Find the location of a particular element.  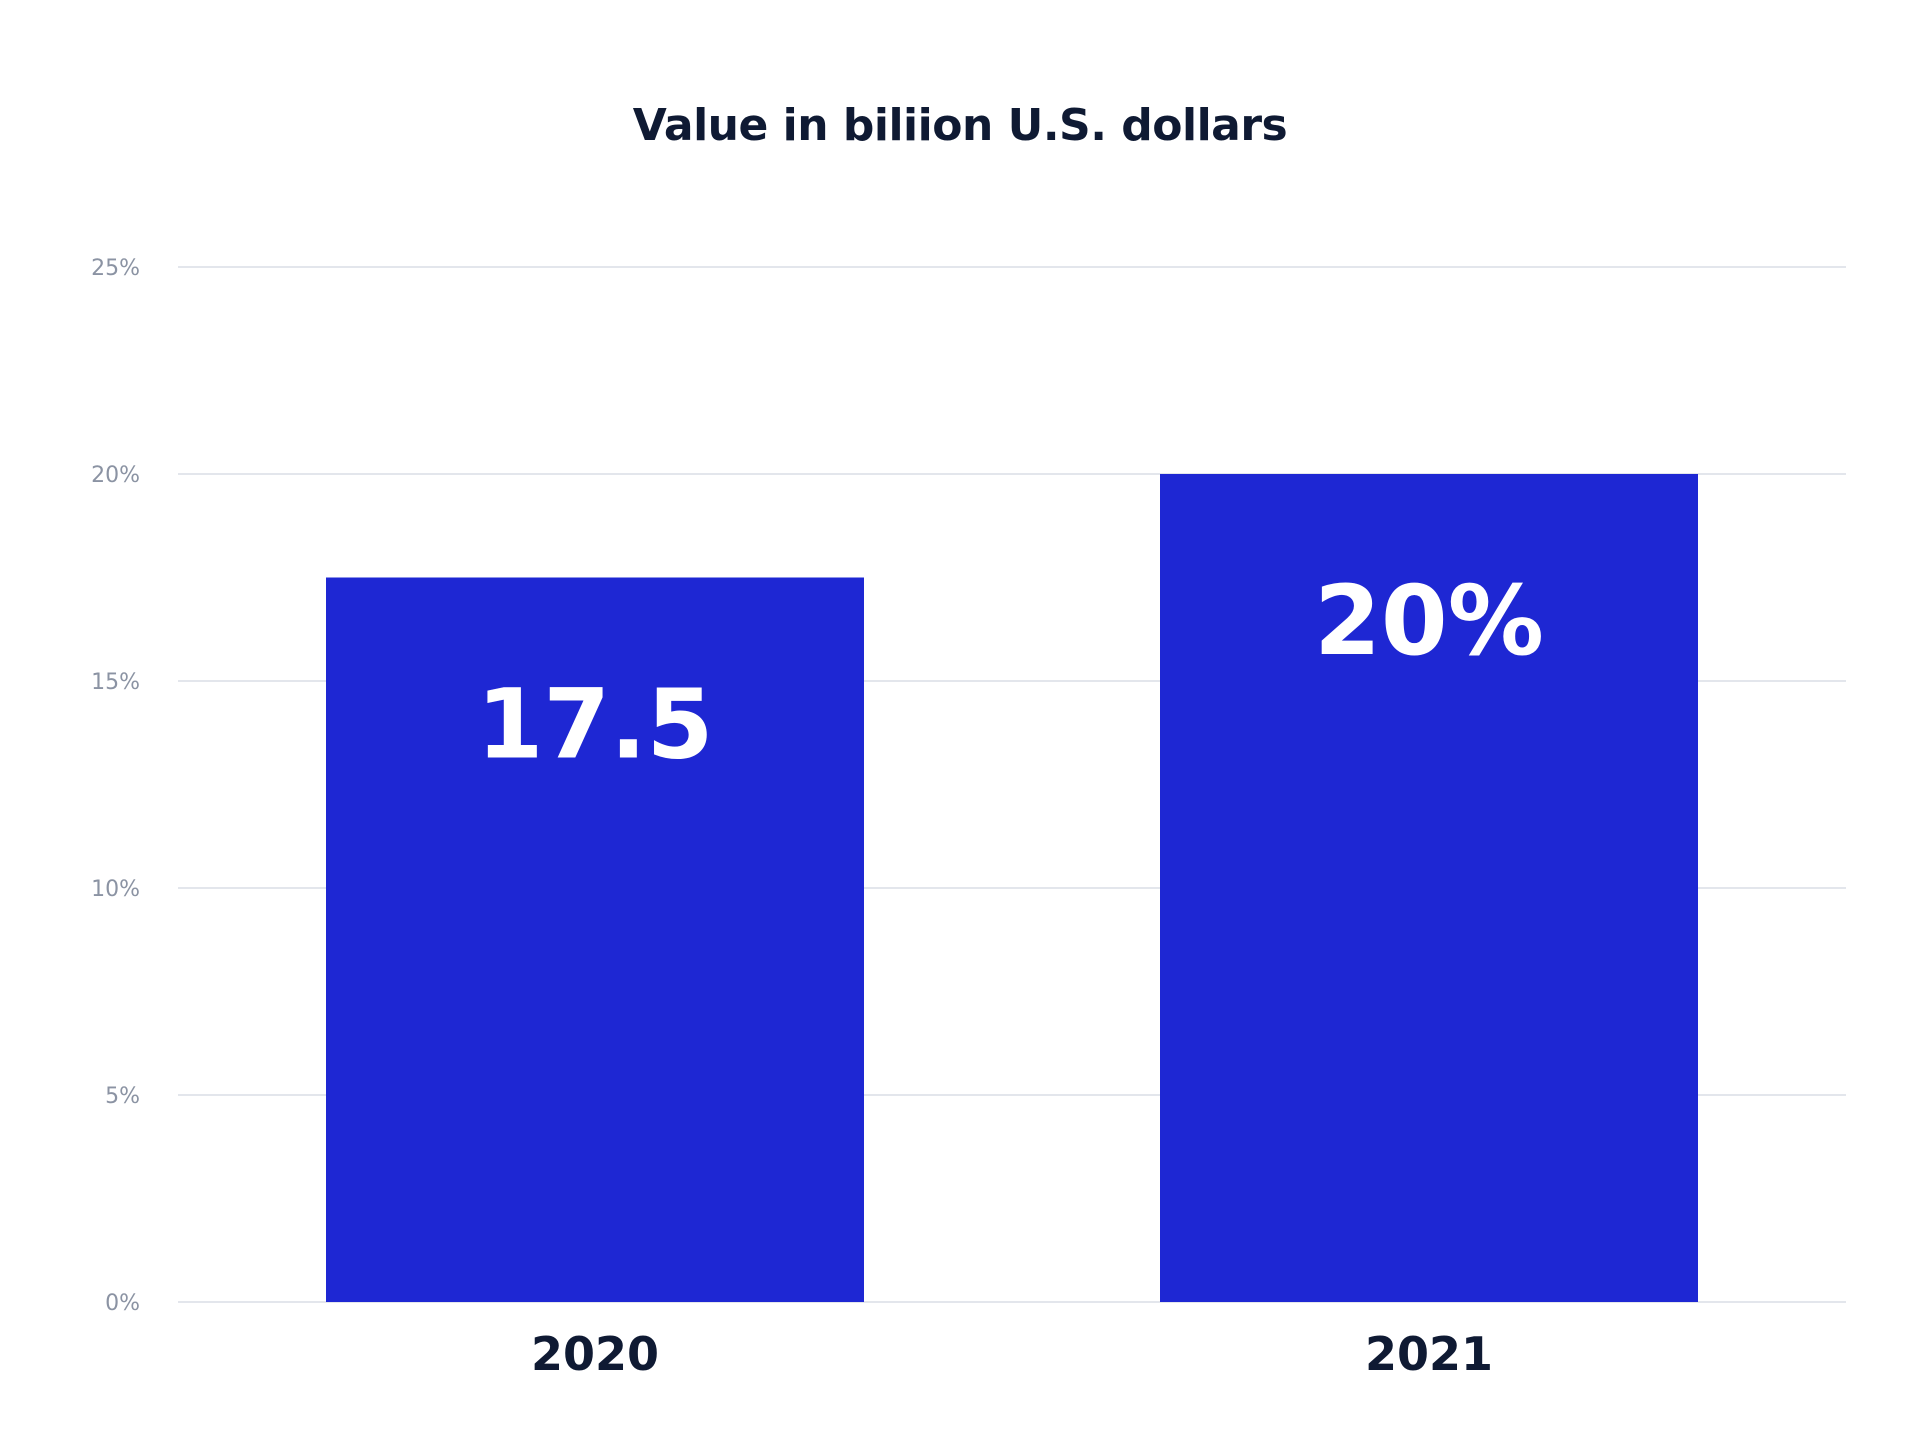

y-tick-label: 0% is located at coordinates (122, 1303).